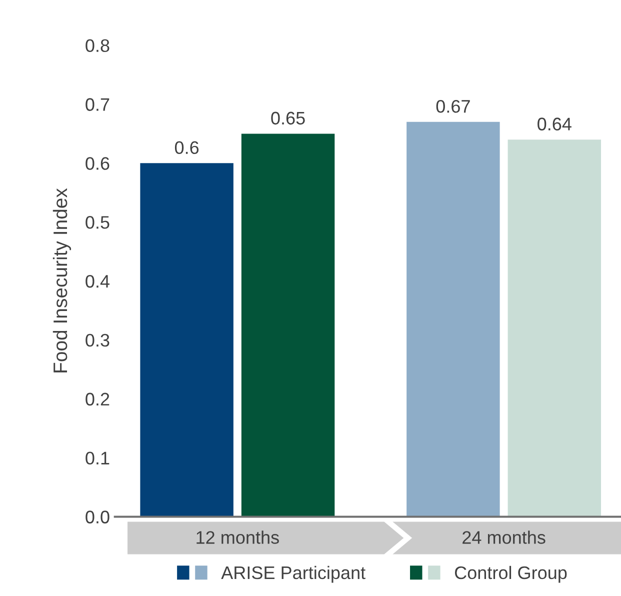 The image size is (621, 596). What do you see at coordinates (186, 147) in the screenshot?
I see `data-label: 0.6` at bounding box center [186, 147].